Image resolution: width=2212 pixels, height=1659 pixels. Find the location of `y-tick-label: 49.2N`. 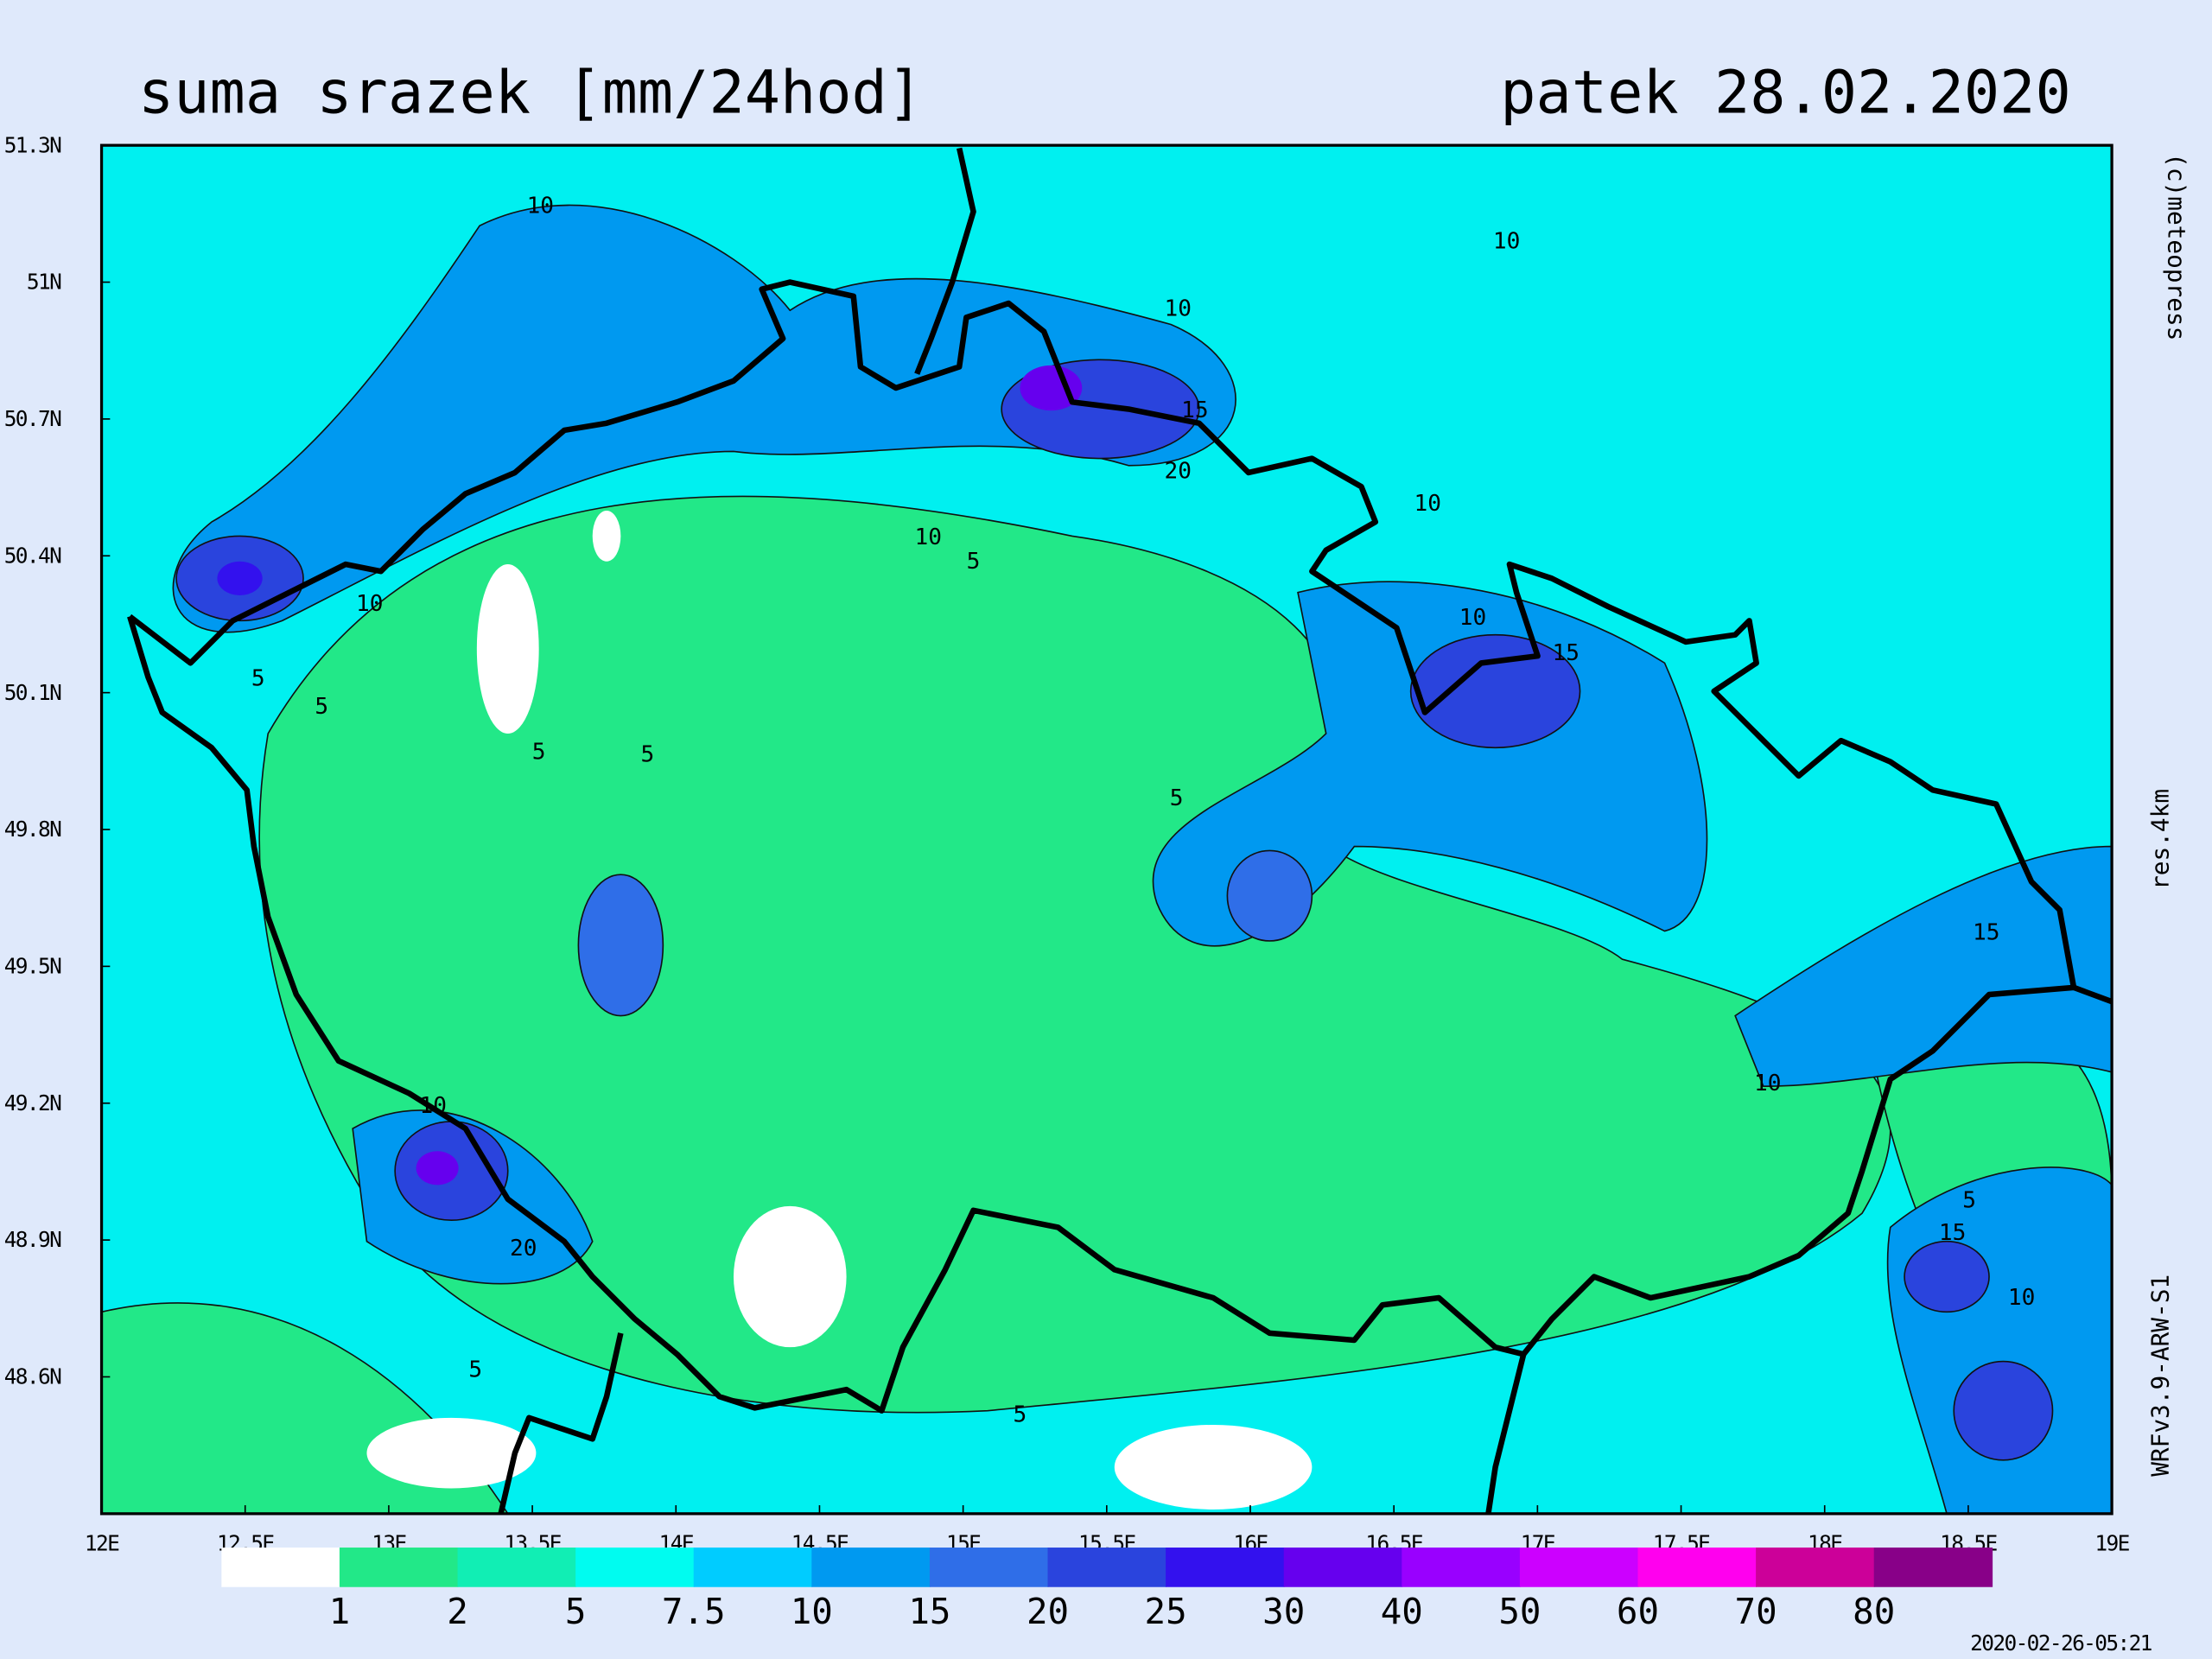

y-tick-label: 49.2N is located at coordinates (32, 1103).